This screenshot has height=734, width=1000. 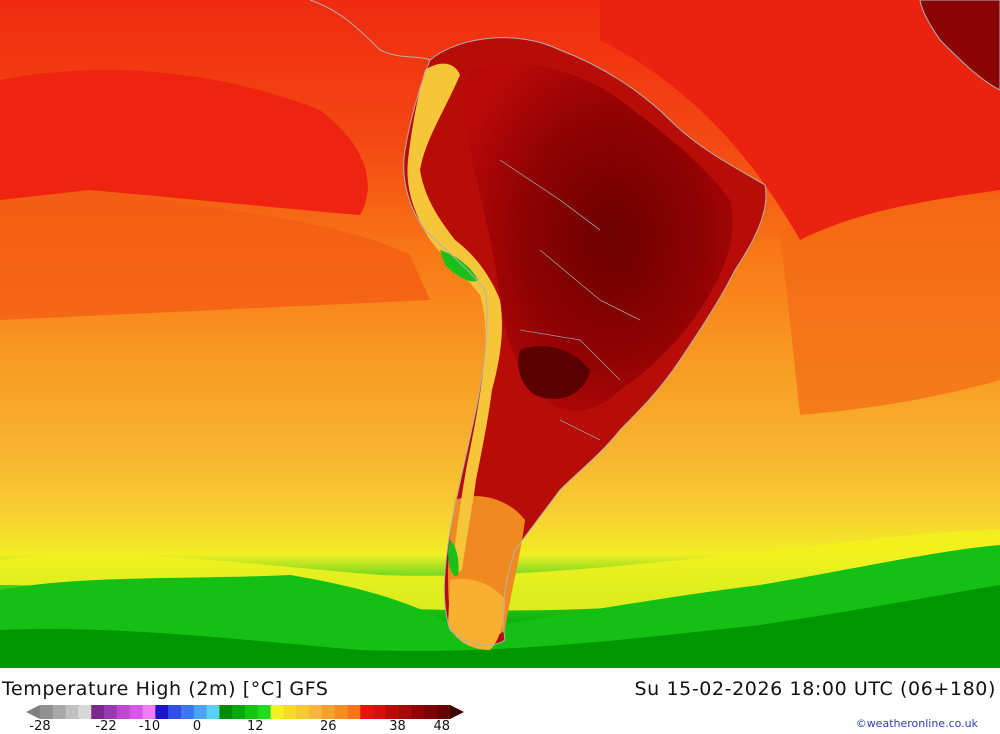 I want to click on southern-dark-green-band, so click(x=500, y=626).